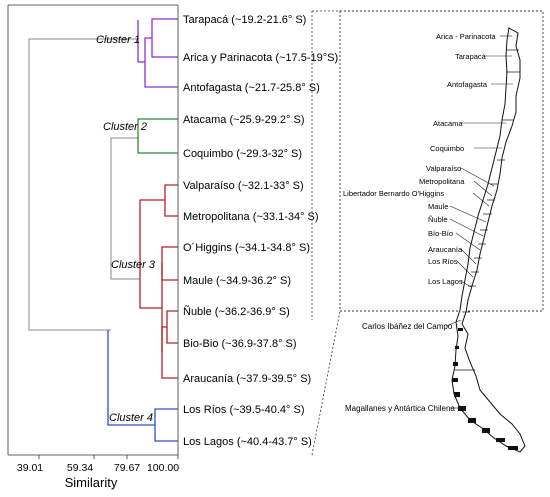 This screenshot has height=497, width=550. What do you see at coordinates (471, 56) in the screenshot?
I see `map-region-label: Tarapacá` at bounding box center [471, 56].